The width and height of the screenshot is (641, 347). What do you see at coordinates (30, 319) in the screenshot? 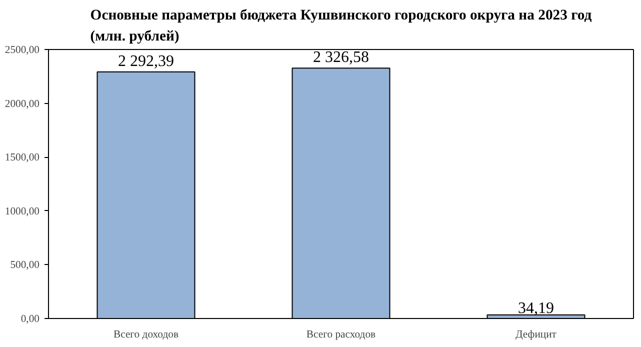
I see `y-tick-label: 0,00` at bounding box center [30, 319].